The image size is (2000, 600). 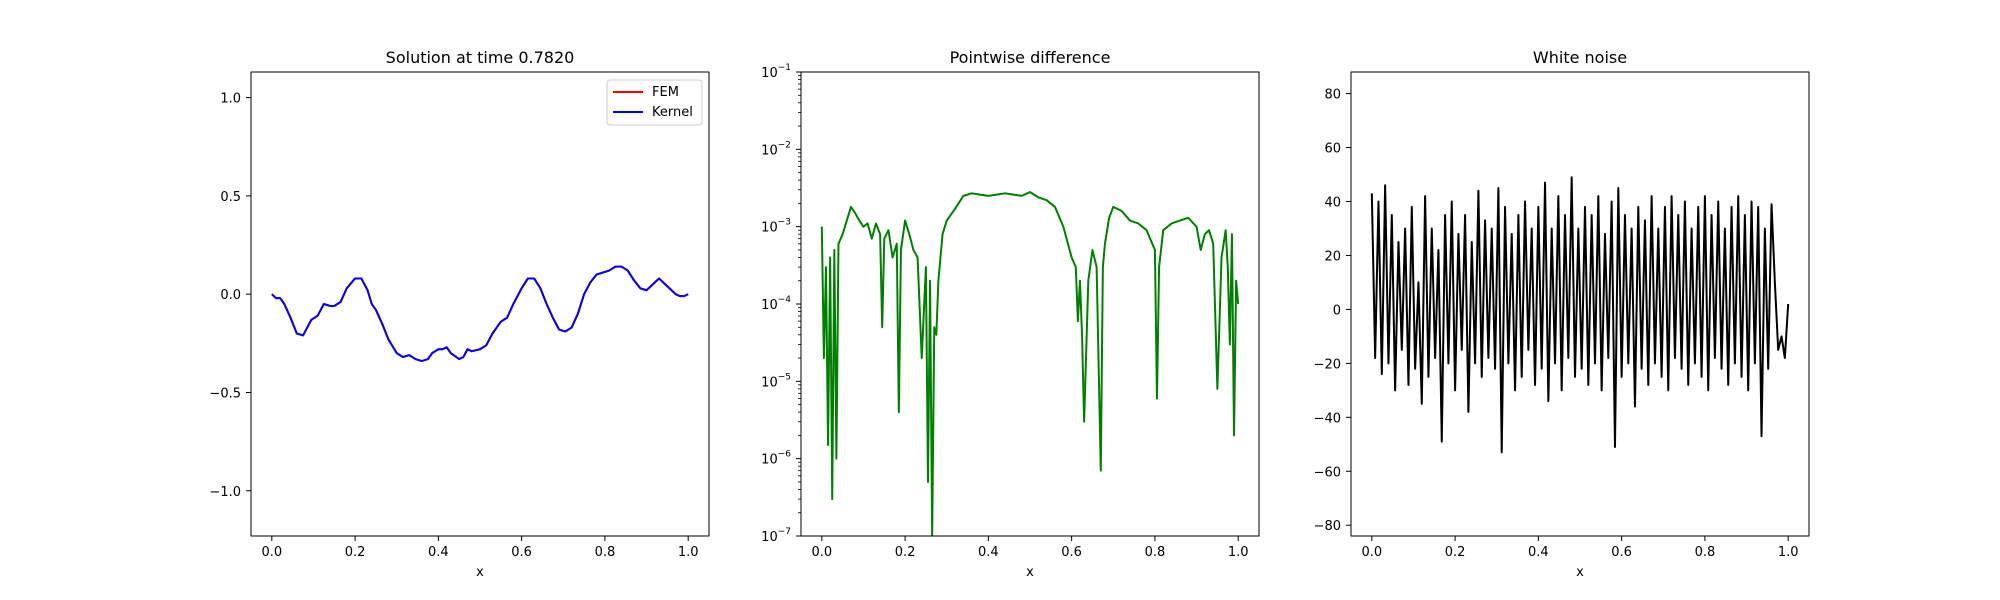 What do you see at coordinates (776, 381) in the screenshot?
I see `y-tick-label: 10⁻⁵` at bounding box center [776, 381].